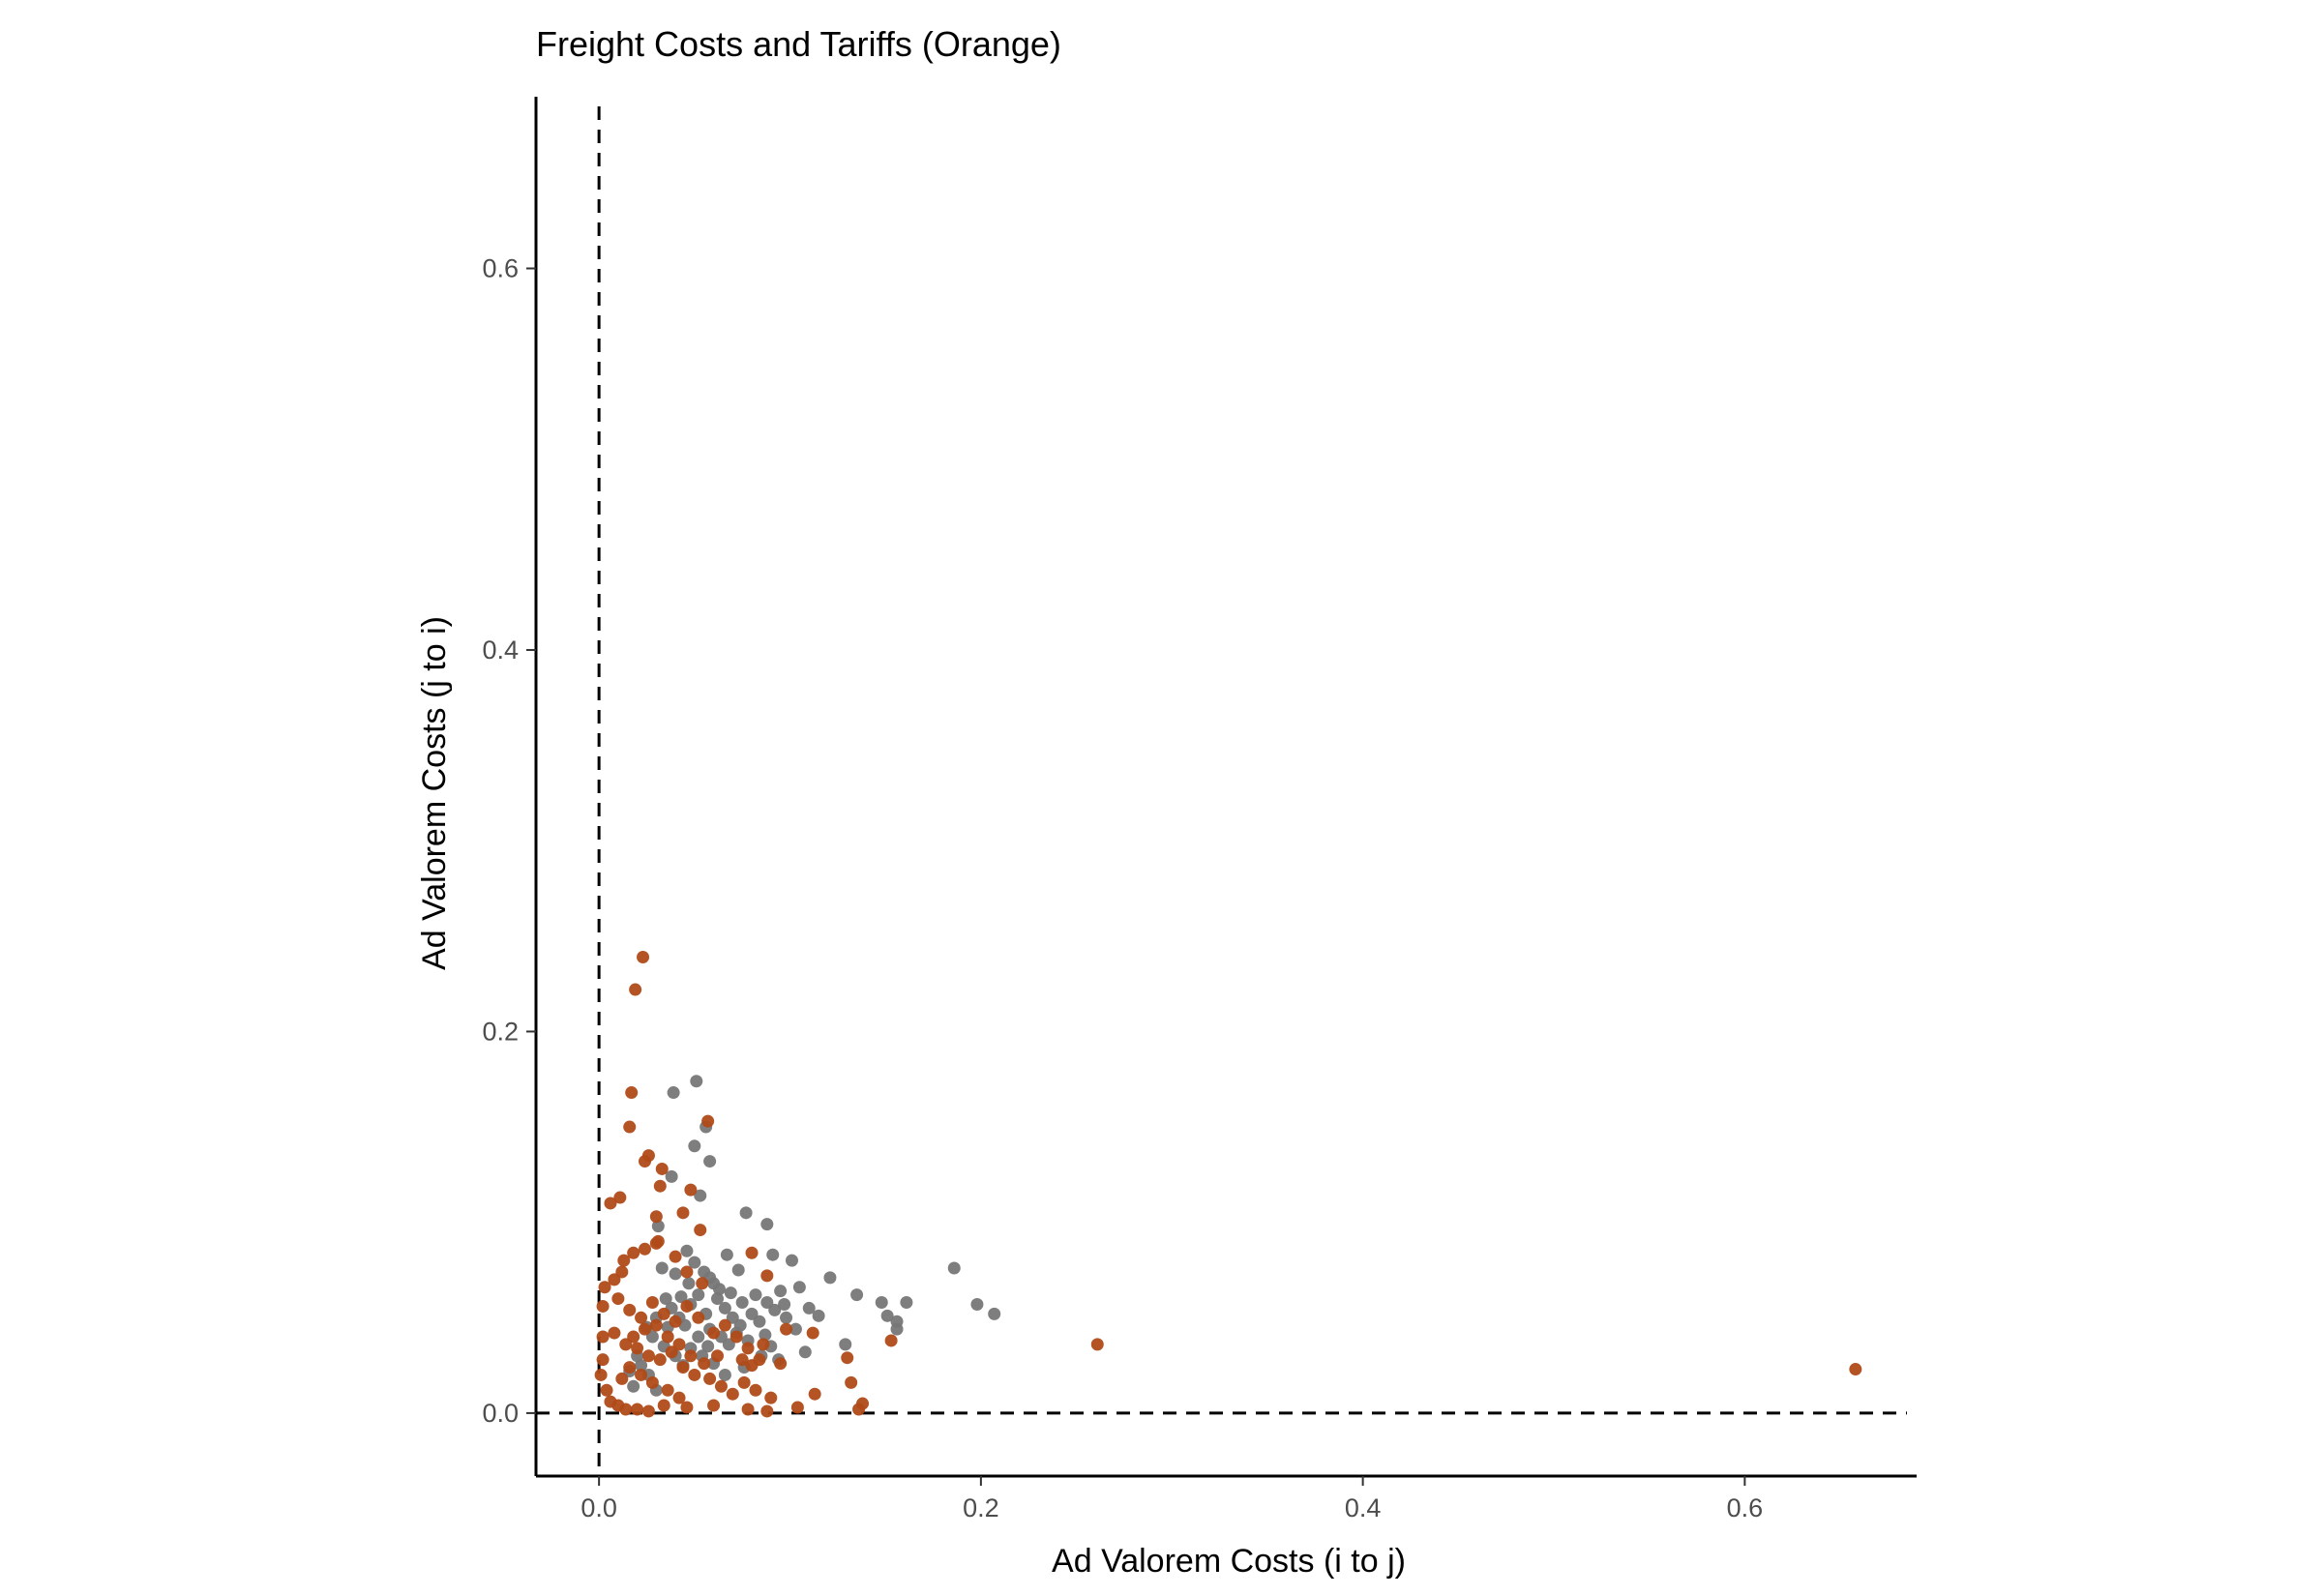 This screenshot has height=1596, width=2322. Describe the element at coordinates (981, 1507) in the screenshot. I see `x-tick-label: 0.2` at that location.